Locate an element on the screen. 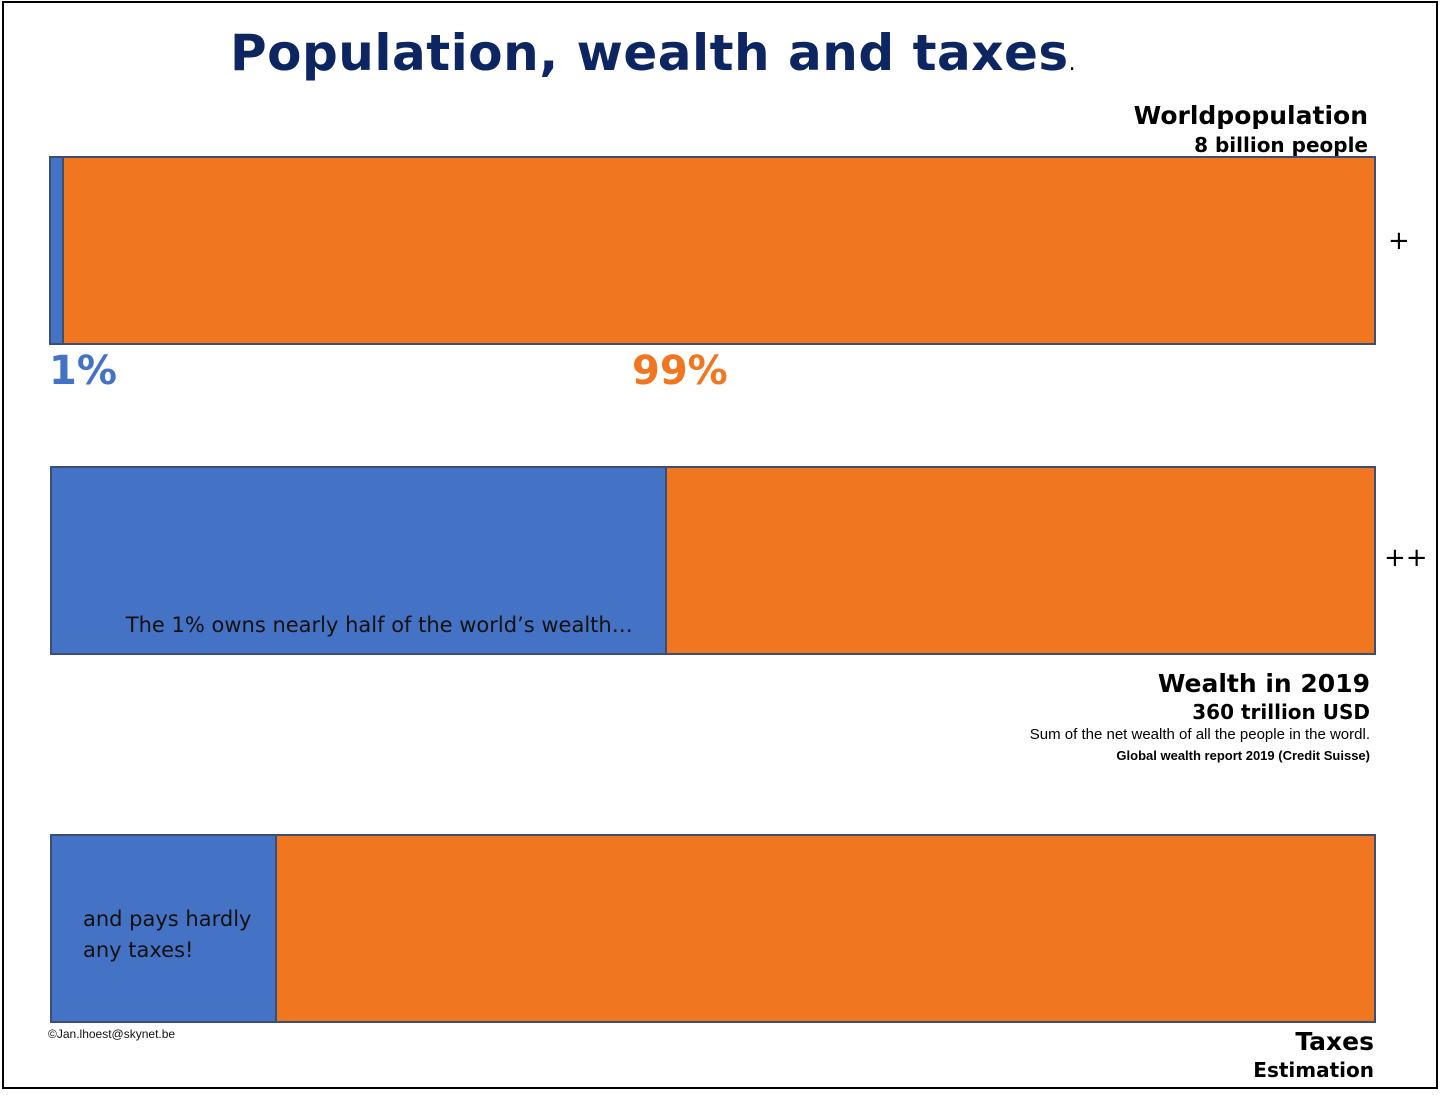 The width and height of the screenshot is (1446, 1095). wealth-segment-rest-99pct is located at coordinates (1020, 560).